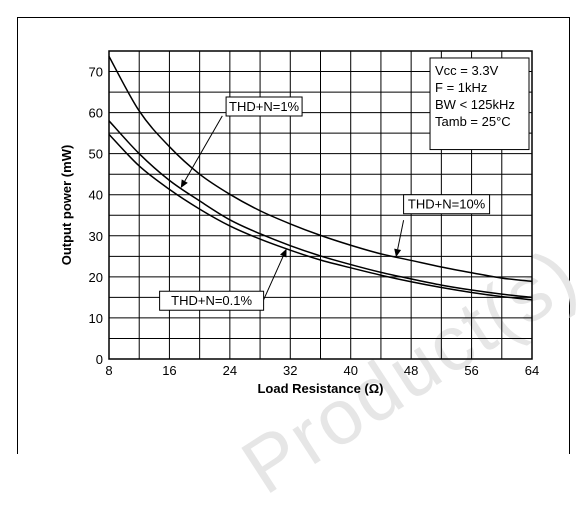 This screenshot has height=512, width=587. What do you see at coordinates (96, 72) in the screenshot?
I see `y-tick-label: 70` at bounding box center [96, 72].